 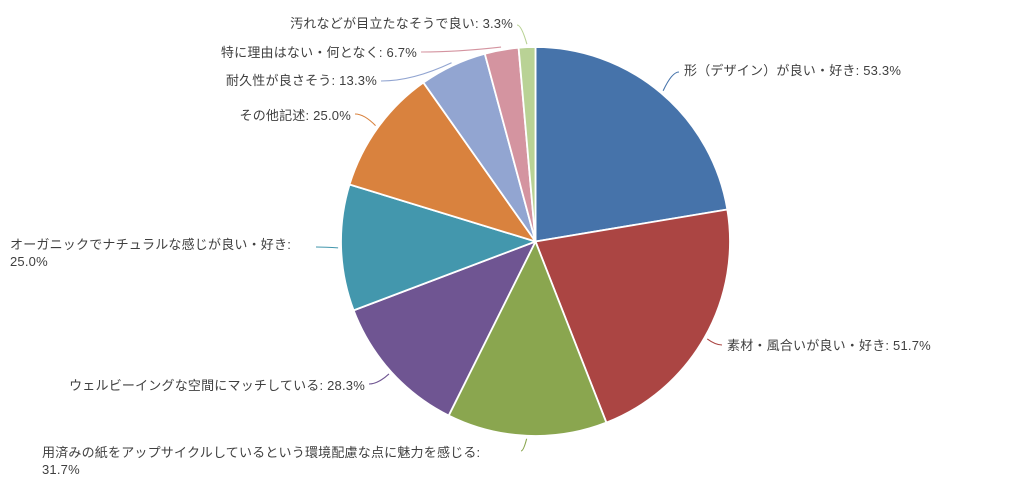 I want to click on slice-label-other: その他記述: 25.0%, so click(x=295, y=115).